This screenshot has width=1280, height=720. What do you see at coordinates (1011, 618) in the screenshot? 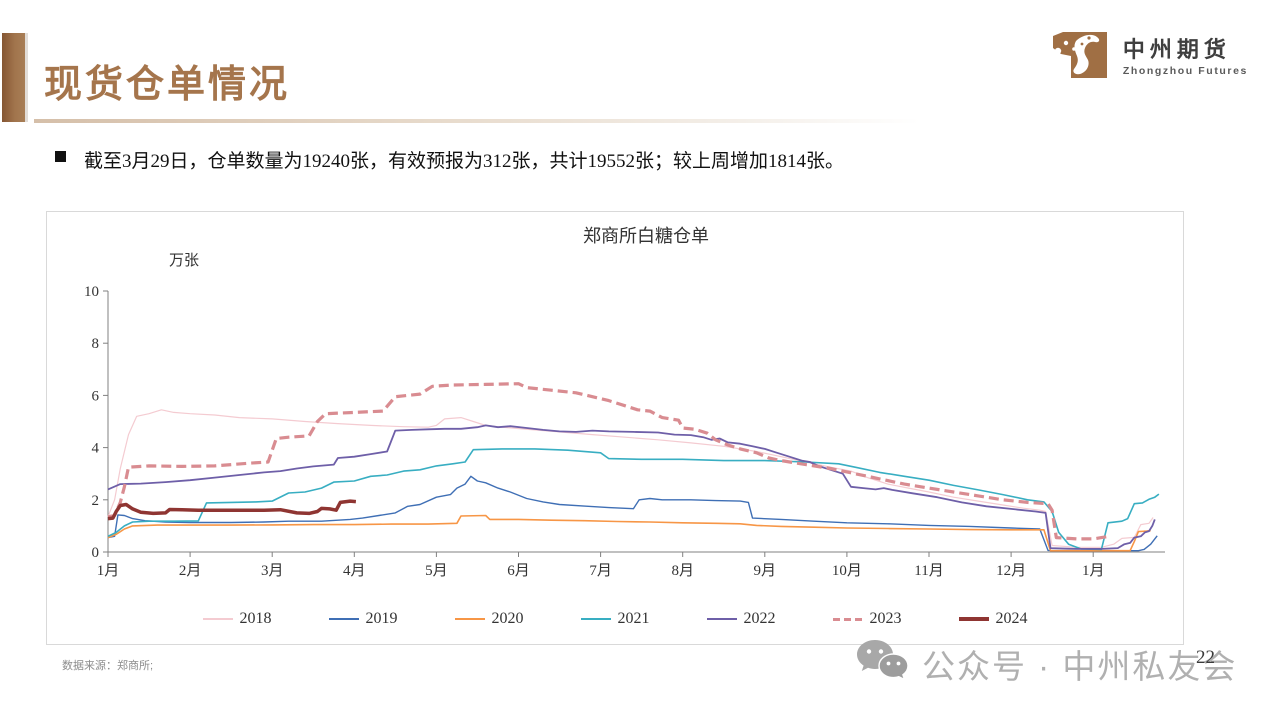
I see `legend-label-2024: 2024` at bounding box center [1011, 618].